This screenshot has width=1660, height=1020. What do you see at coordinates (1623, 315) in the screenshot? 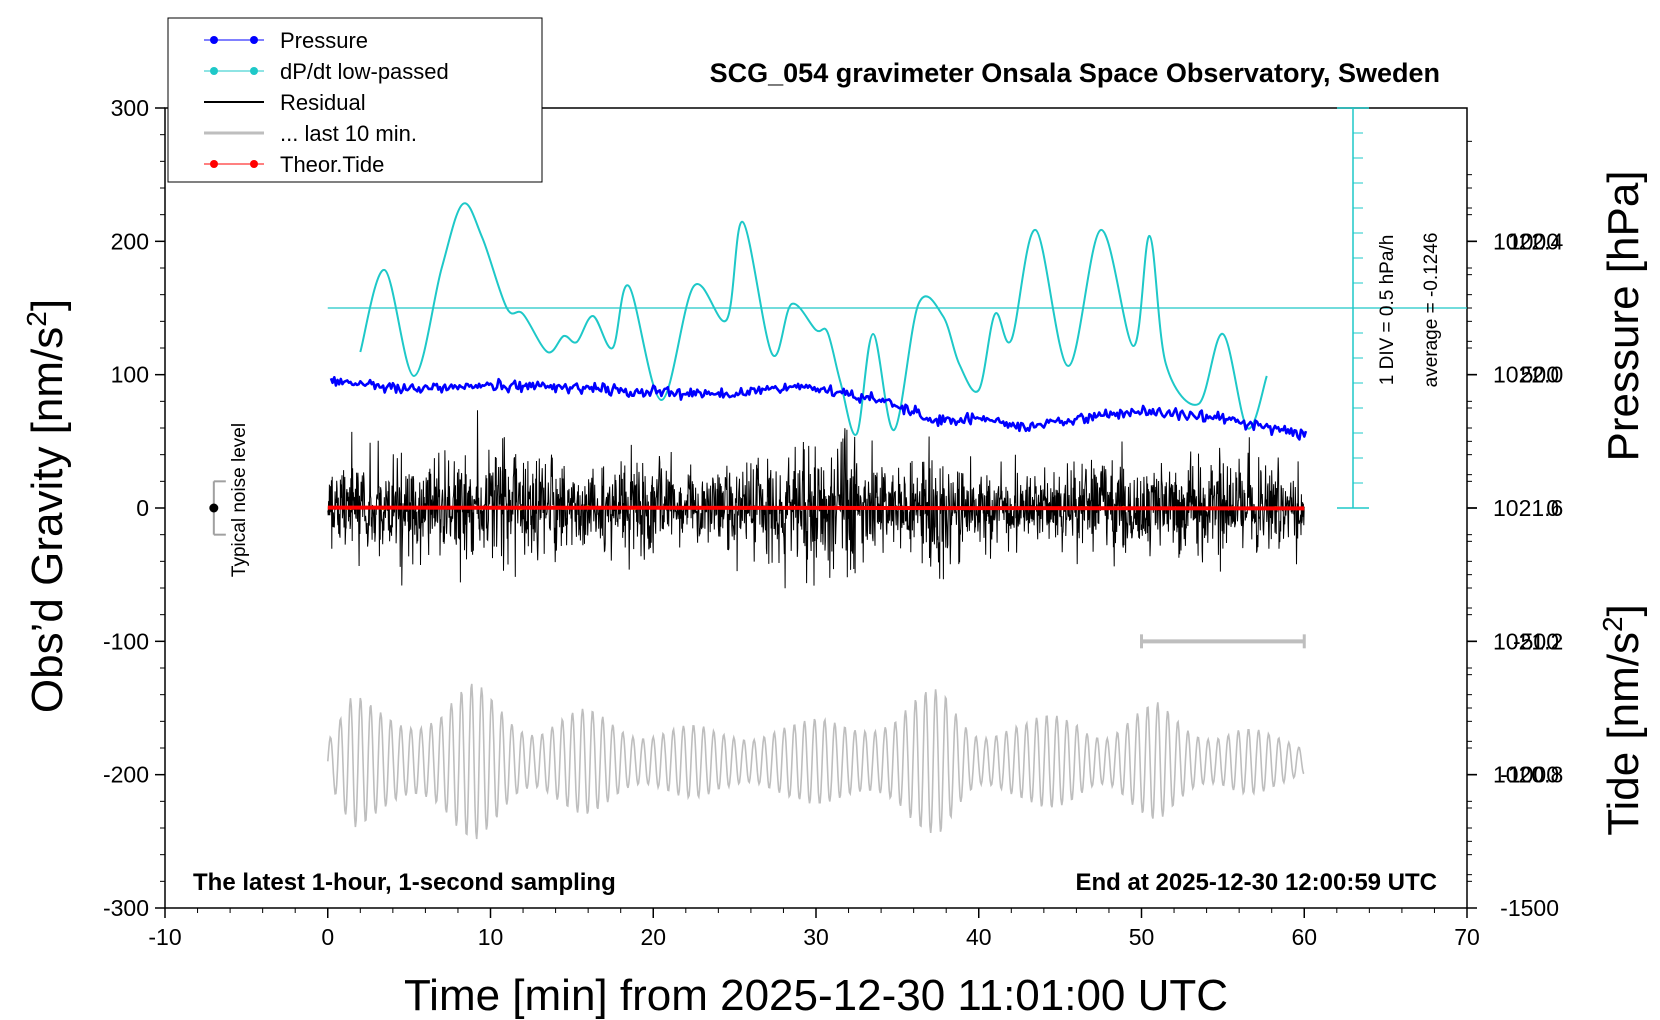
I see `y-axis-title-pressure: Pressure [hPa]` at bounding box center [1623, 315].